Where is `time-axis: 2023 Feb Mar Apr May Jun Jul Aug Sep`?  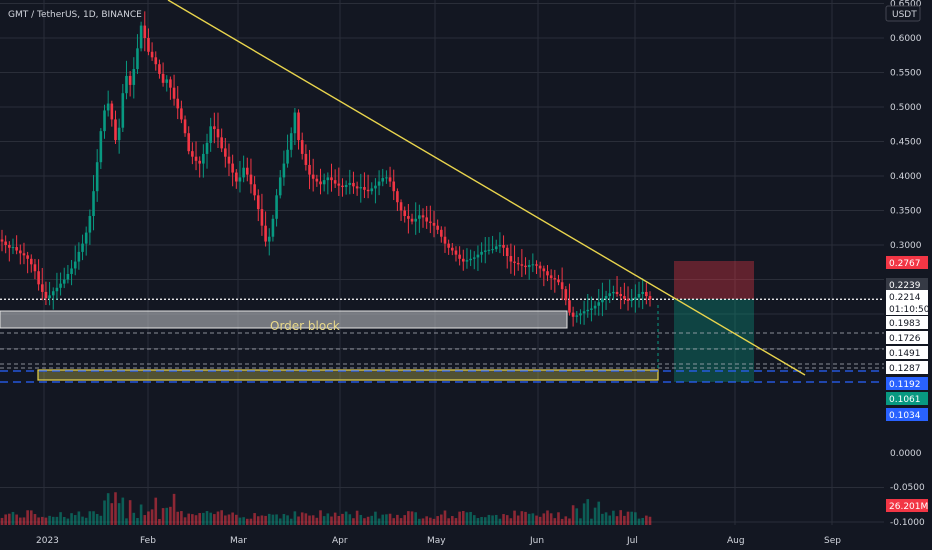
time-axis: 2023 Feb Mar Apr May Jun Jul Aug Sep is located at coordinates (466, 539).